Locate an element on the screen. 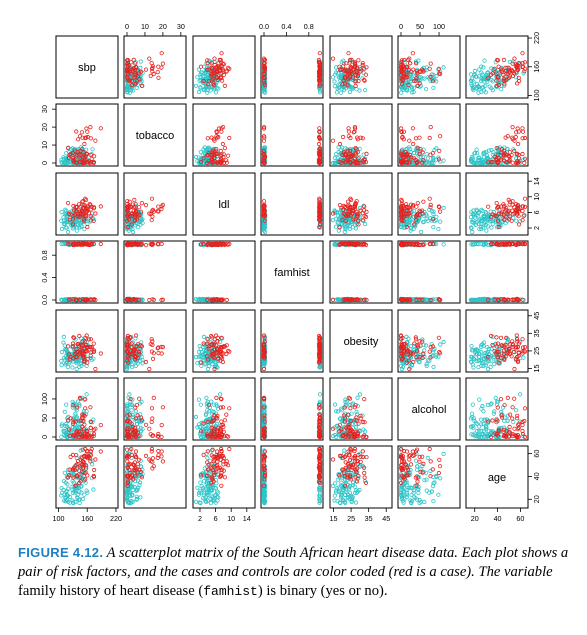 The height and width of the screenshot is (635, 587). panel-ldl-vs-alcohol is located at coordinates (429, 204).